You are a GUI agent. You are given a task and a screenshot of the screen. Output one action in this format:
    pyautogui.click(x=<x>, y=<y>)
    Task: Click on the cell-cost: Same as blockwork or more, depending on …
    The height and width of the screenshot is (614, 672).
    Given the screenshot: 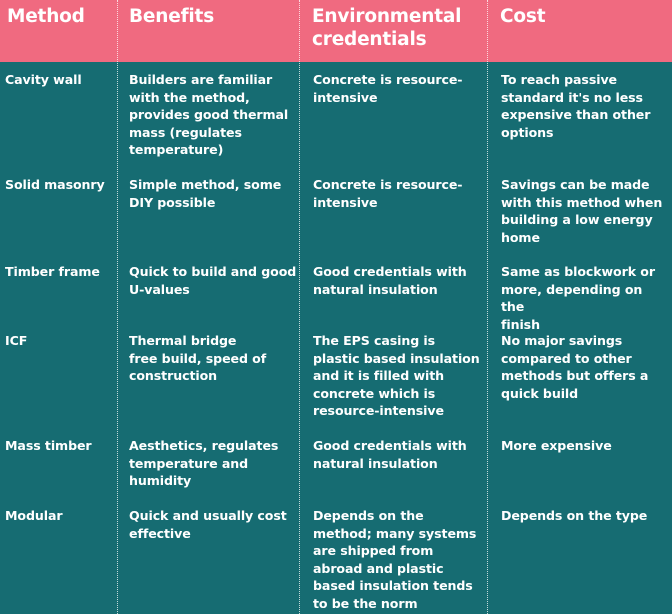 What is the action you would take?
    pyautogui.click(x=578, y=298)
    